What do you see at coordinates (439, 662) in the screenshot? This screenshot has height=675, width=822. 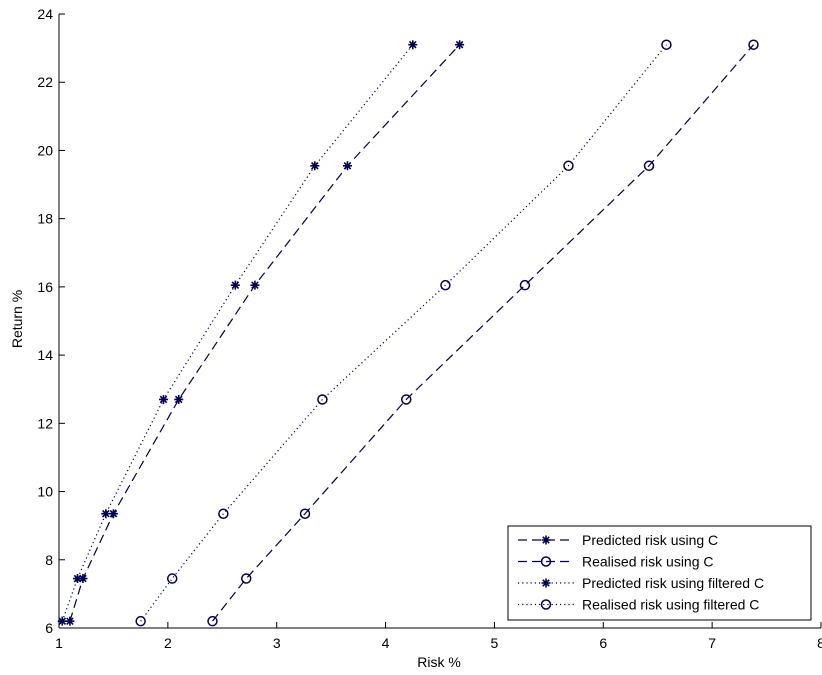 I see `x-axis-label: Risk %` at bounding box center [439, 662].